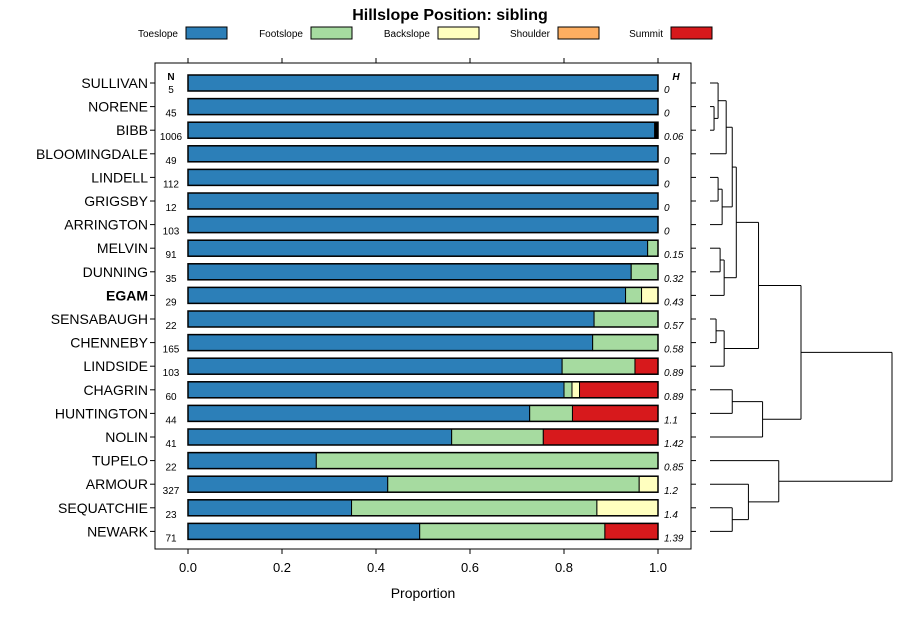 Image resolution: width=900 pixels, height=620 pixels. Describe the element at coordinates (122, 248) in the screenshot. I see `category-label: MELVIN` at that location.